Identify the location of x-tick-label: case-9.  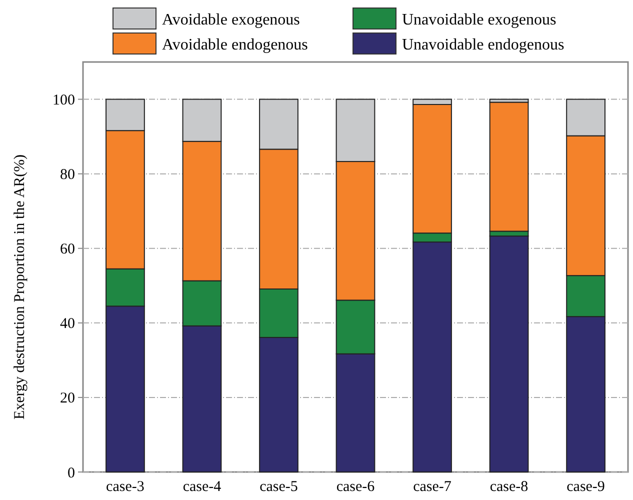
(585, 487).